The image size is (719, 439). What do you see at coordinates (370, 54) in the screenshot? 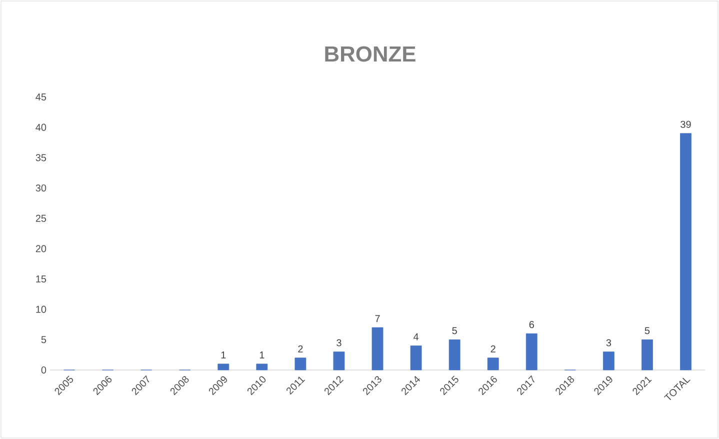
I see `chart-title: BRONZE` at bounding box center [370, 54].